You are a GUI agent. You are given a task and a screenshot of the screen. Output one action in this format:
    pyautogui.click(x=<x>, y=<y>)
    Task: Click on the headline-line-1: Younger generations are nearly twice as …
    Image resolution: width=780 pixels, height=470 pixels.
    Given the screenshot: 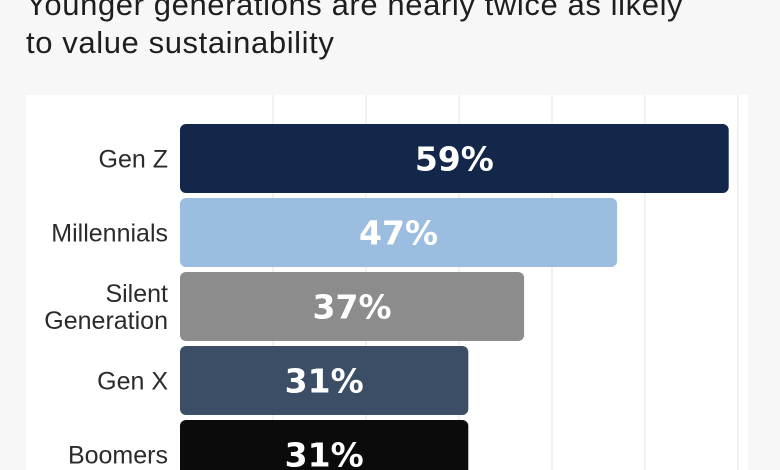 What is the action you would take?
    pyautogui.click(x=355, y=11)
    